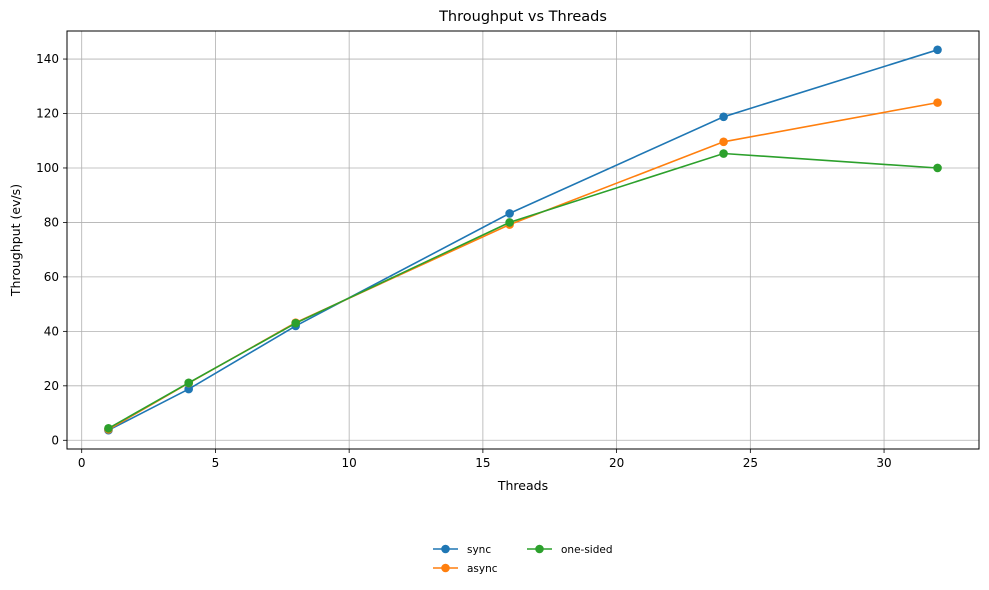  I want to click on x-tick-label: 10, so click(349, 463).